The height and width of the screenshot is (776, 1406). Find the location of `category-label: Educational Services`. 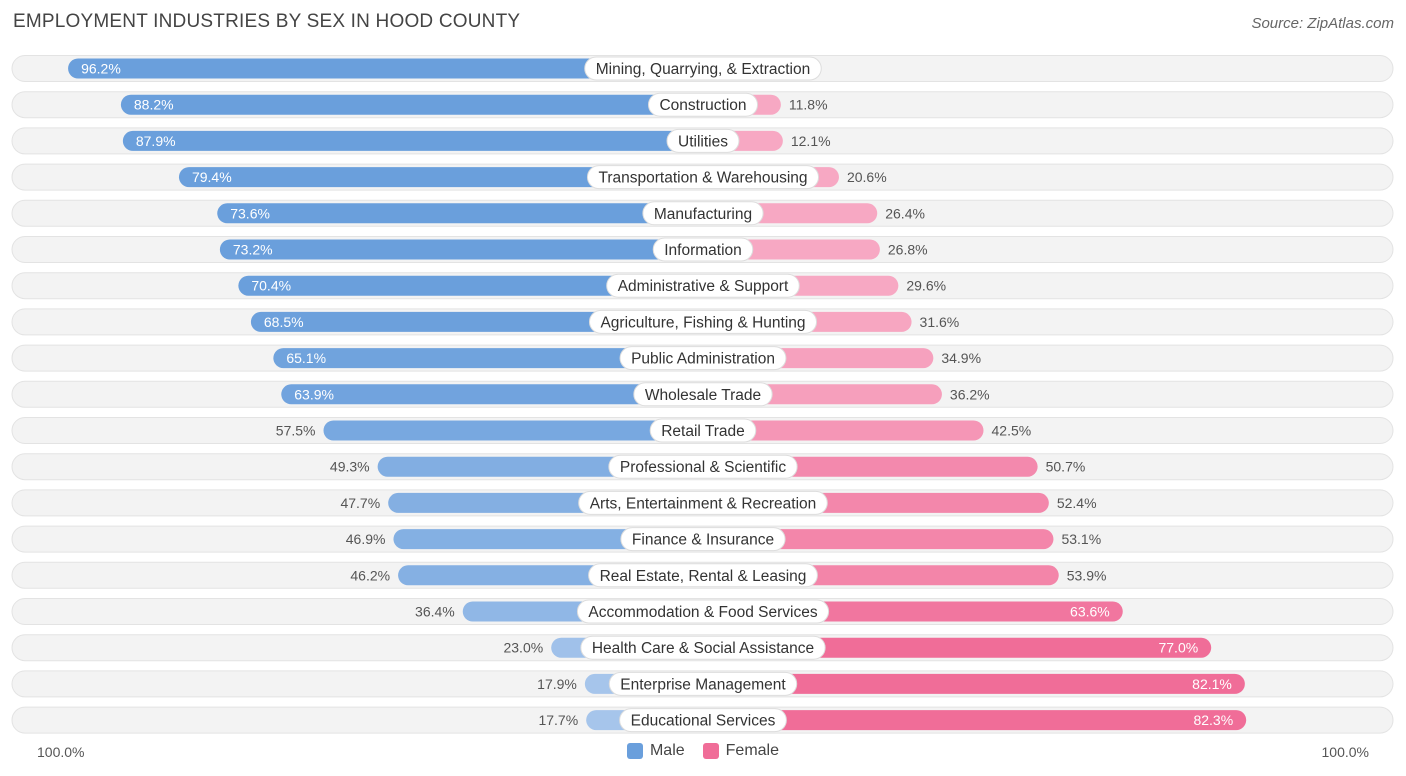

category-label: Educational Services is located at coordinates (703, 721).